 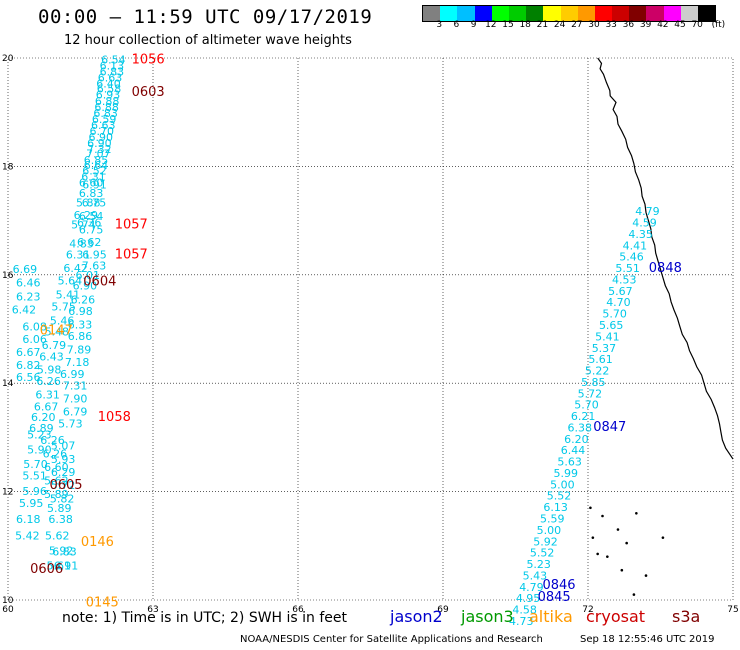 What do you see at coordinates (665, 268) in the screenshot?
I see `pass-time: 0848` at bounding box center [665, 268].